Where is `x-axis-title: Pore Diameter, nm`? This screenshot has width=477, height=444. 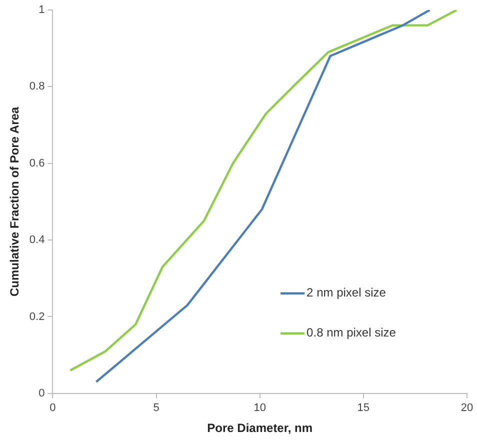
x-axis-title: Pore Diameter, nm is located at coordinates (260, 428).